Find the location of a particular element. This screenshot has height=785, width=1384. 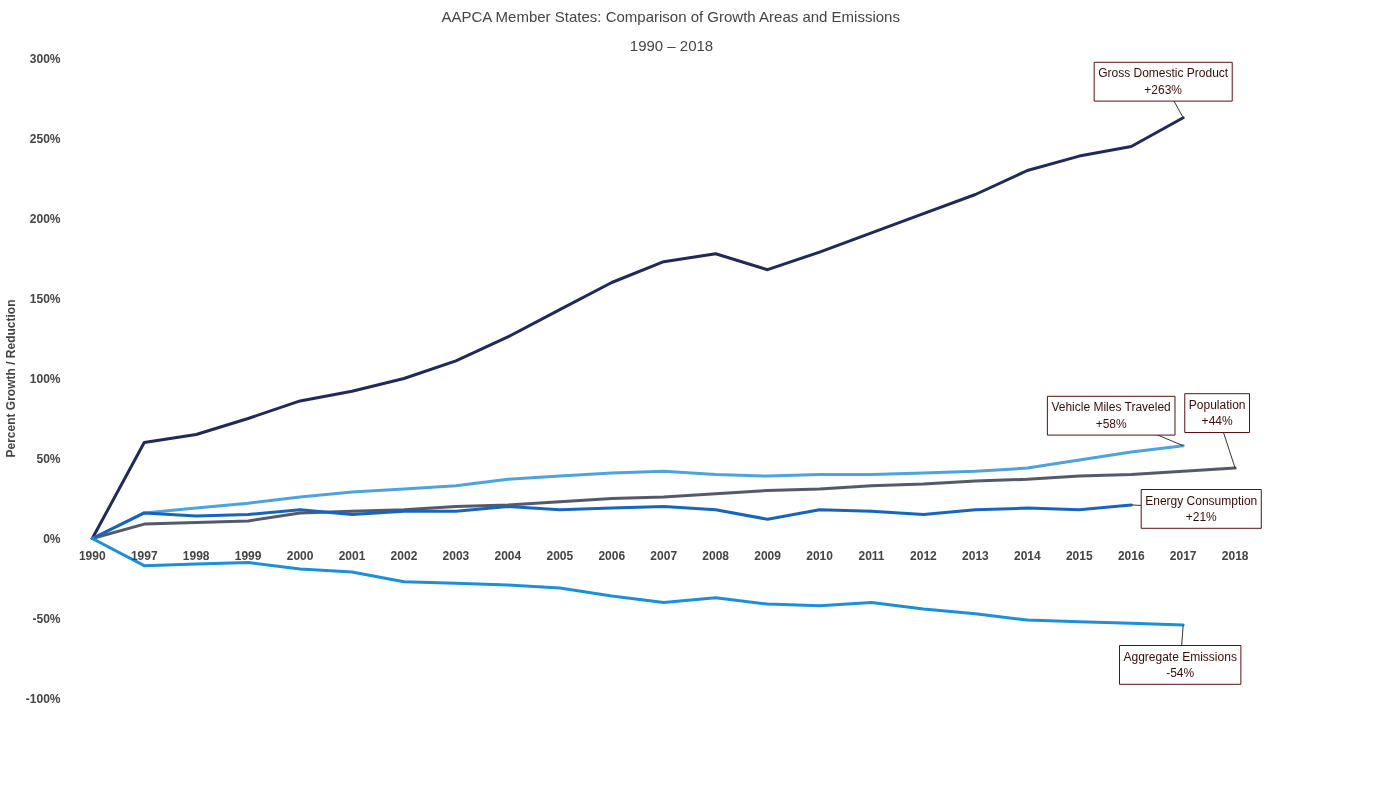

y-tick-label: -50% is located at coordinates (46, 618).